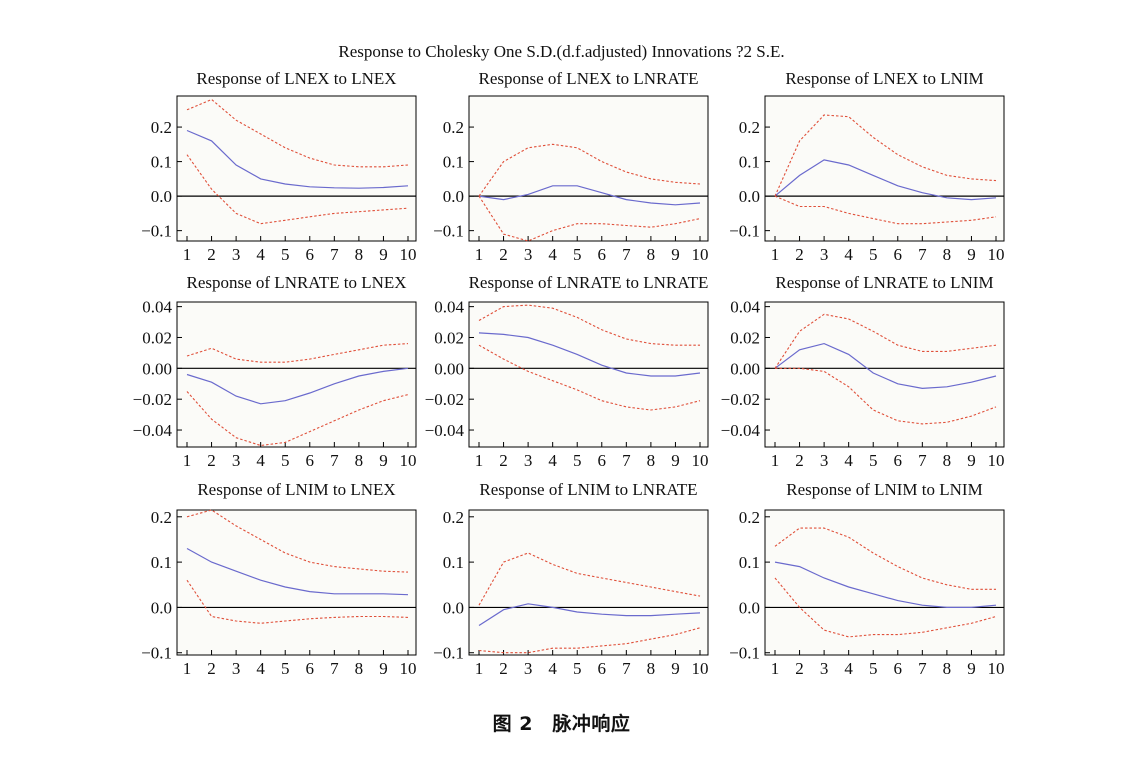 Image resolution: width=1123 pixels, height=765 pixels. What do you see at coordinates (588, 489) in the screenshot?
I see `panel-title: Response of LNIM to LNRATE` at bounding box center [588, 489].